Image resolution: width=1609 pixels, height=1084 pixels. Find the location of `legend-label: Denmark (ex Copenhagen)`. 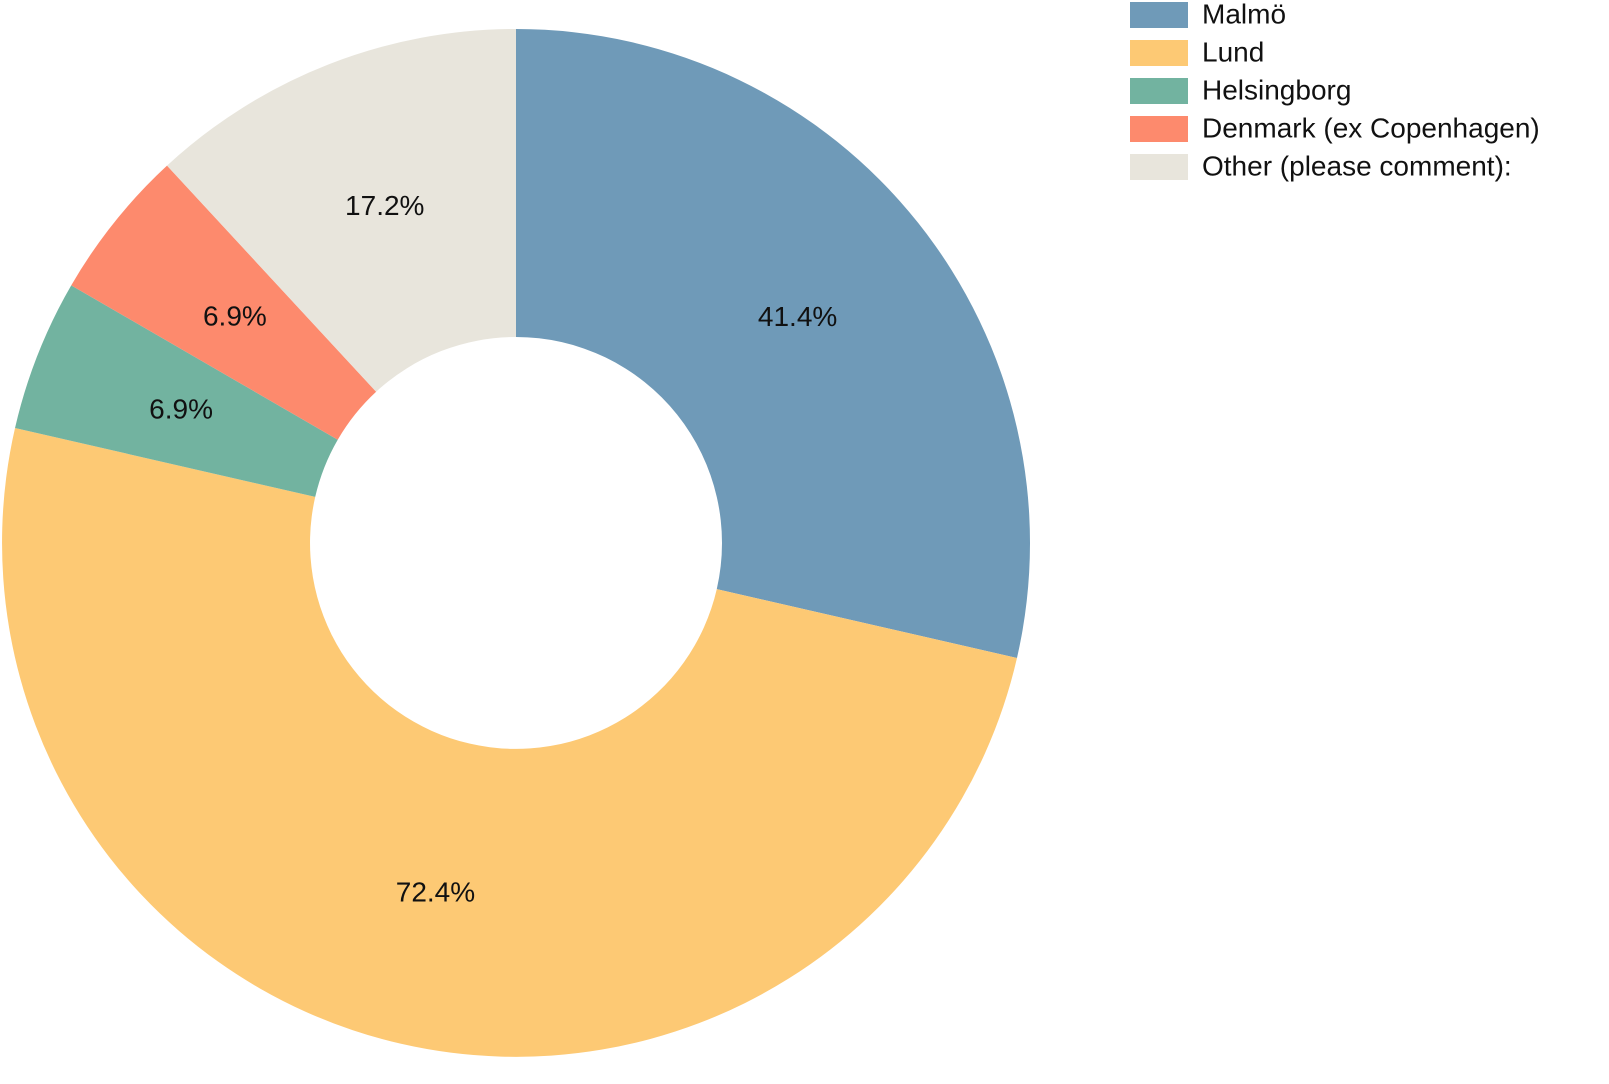

legend-label: Denmark (ex Copenhagen) is located at coordinates (1371, 127).